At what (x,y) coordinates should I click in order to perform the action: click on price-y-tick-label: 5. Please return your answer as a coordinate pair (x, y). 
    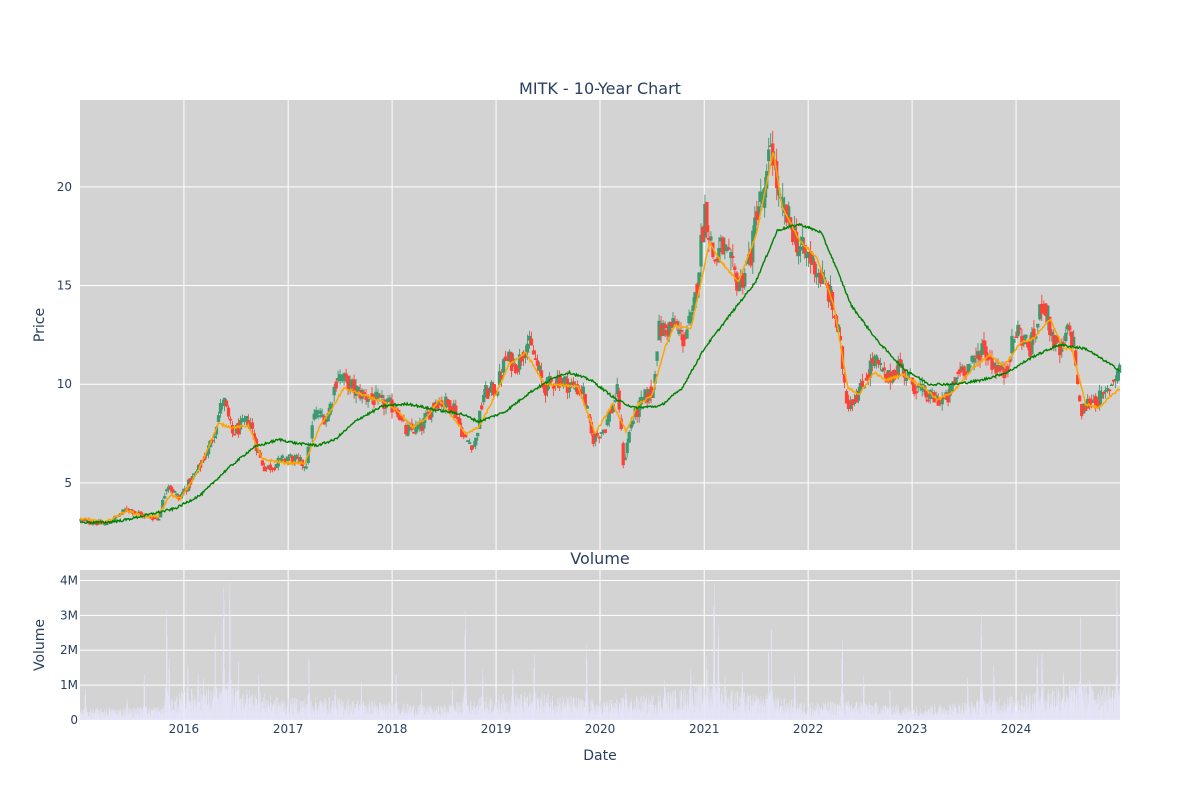
    Looking at the image, I should click on (68, 483).